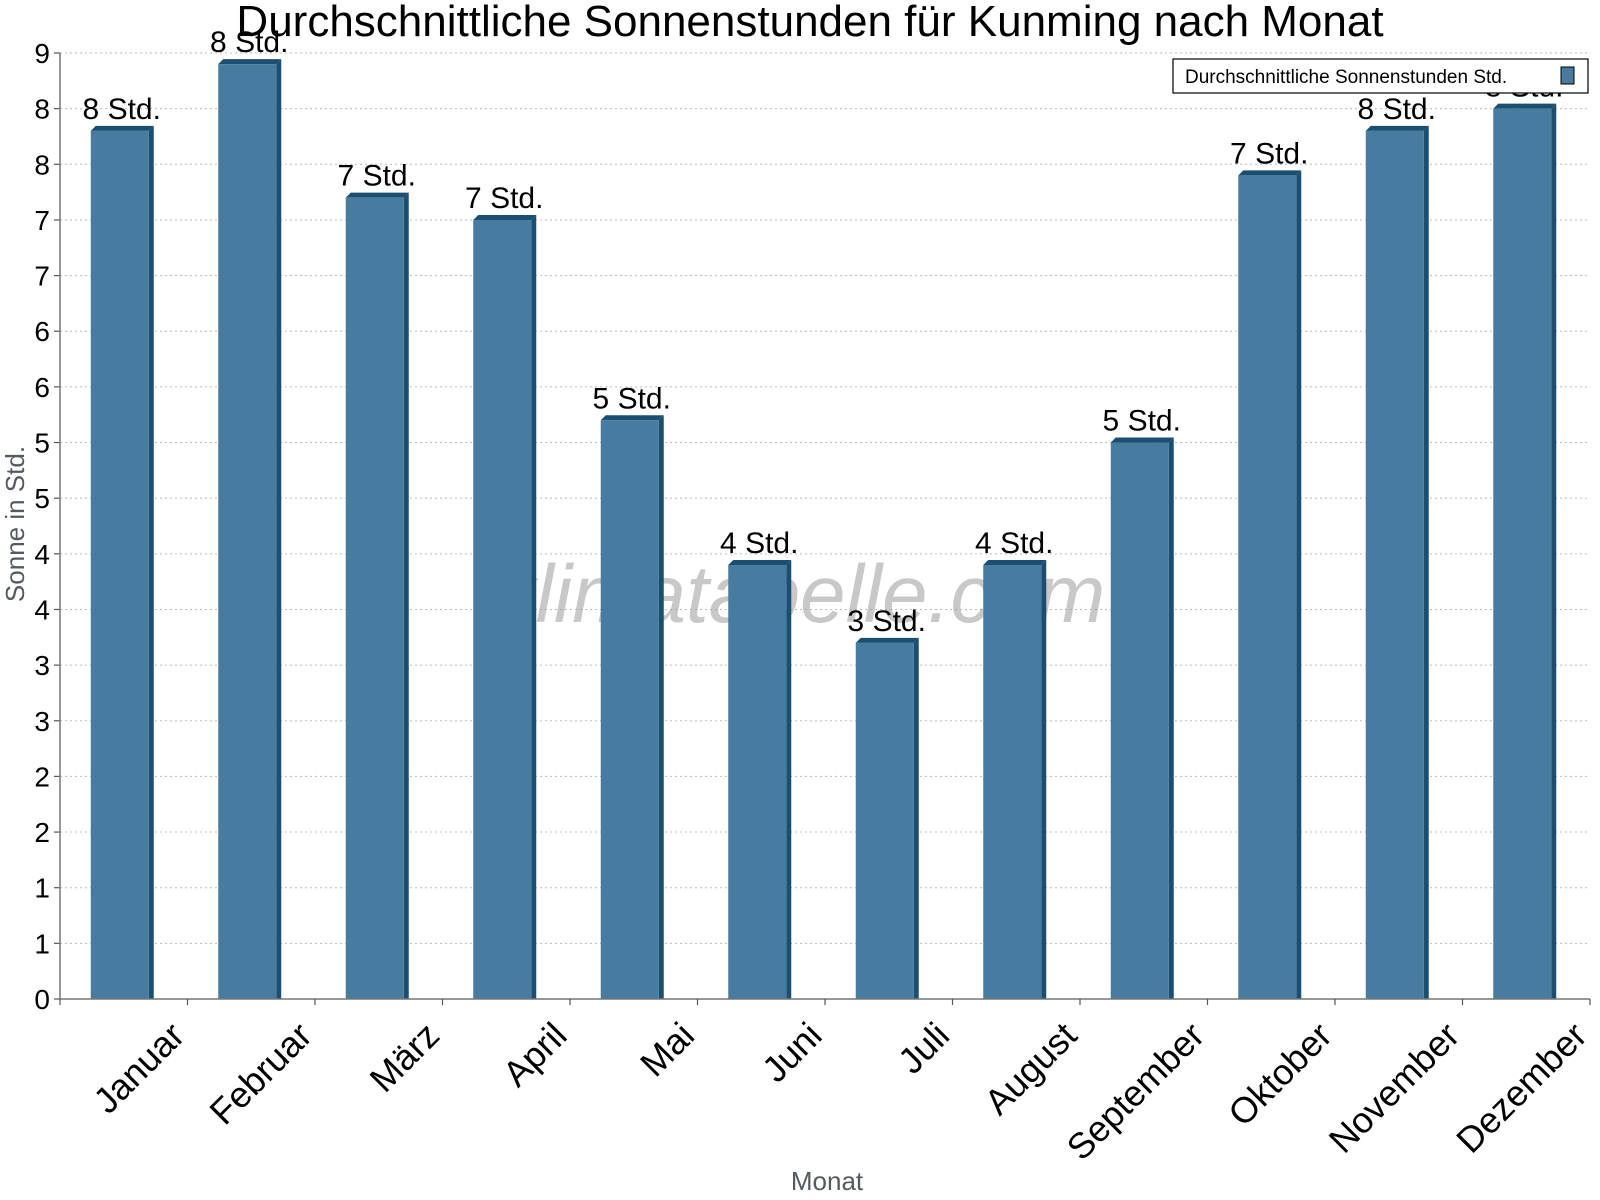 The height and width of the screenshot is (1200, 1600). What do you see at coordinates (15, 524) in the screenshot?
I see `y-axis-label: Sonne in Std.` at bounding box center [15, 524].